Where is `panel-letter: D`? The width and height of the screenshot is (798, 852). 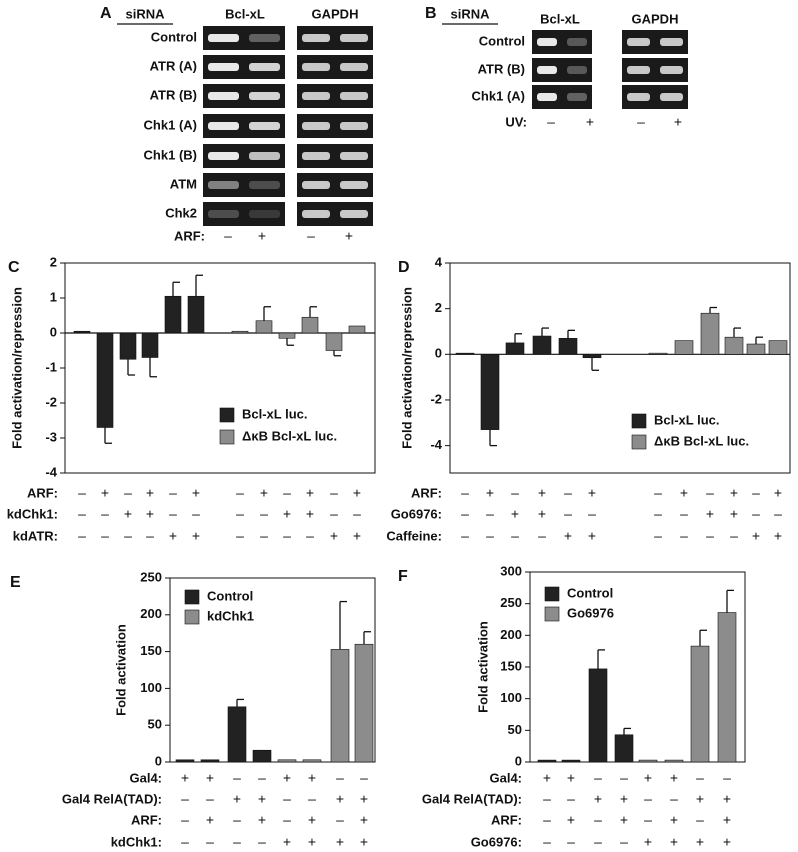 panel-letter: D is located at coordinates (404, 267).